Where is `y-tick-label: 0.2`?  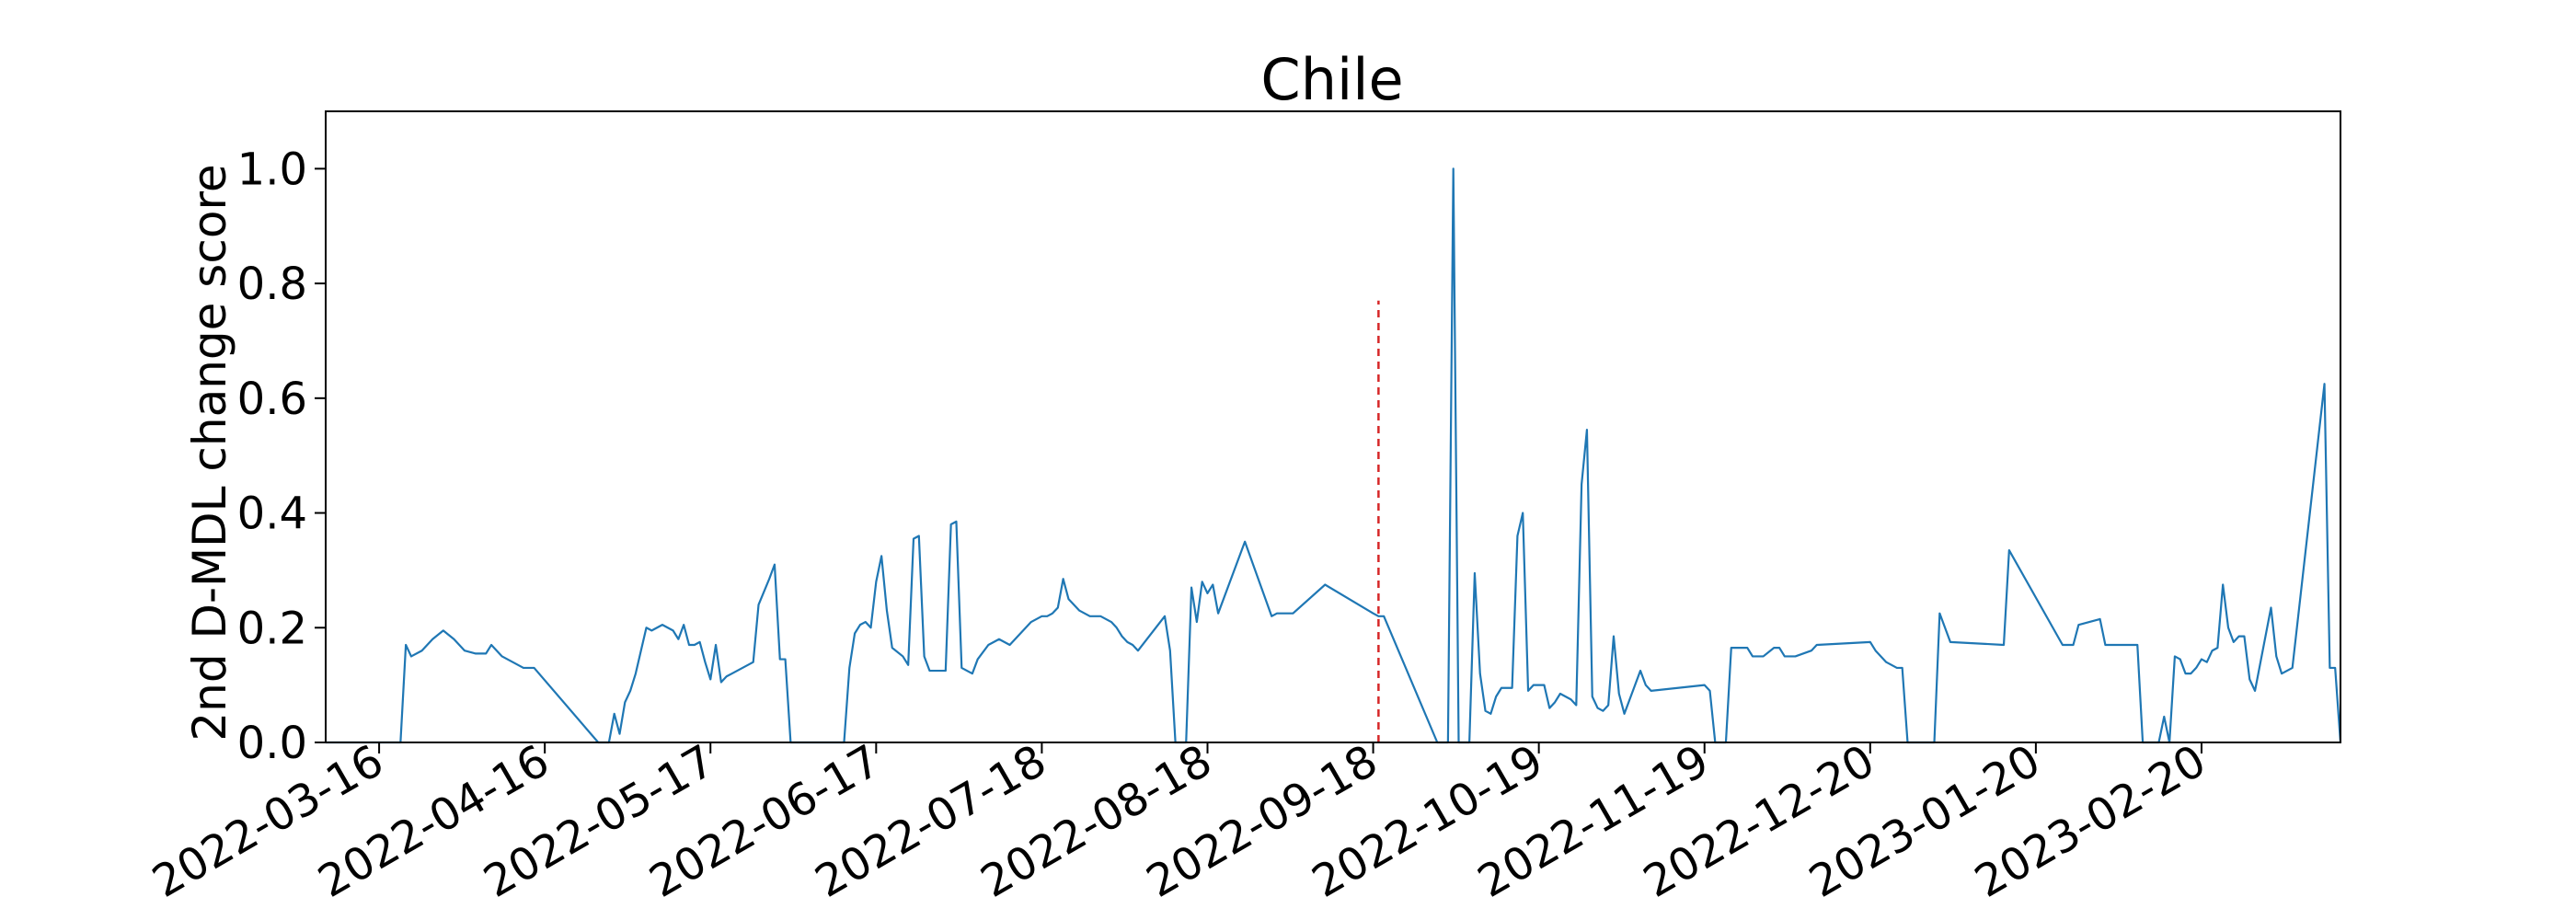 y-tick-label: 0.2 is located at coordinates (272, 628).